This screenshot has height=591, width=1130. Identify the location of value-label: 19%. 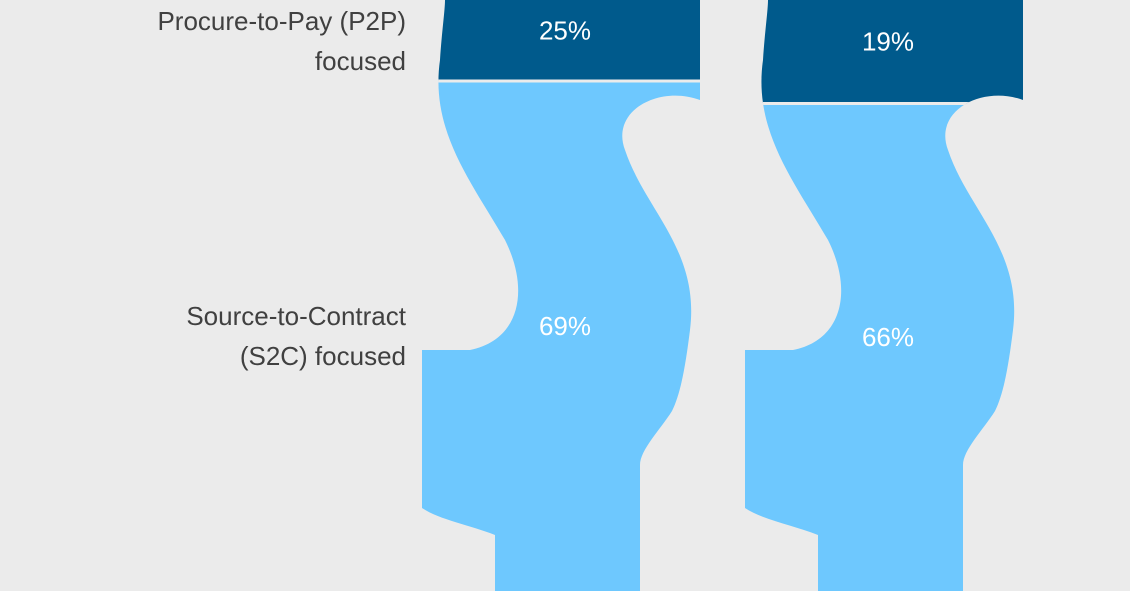
(888, 42).